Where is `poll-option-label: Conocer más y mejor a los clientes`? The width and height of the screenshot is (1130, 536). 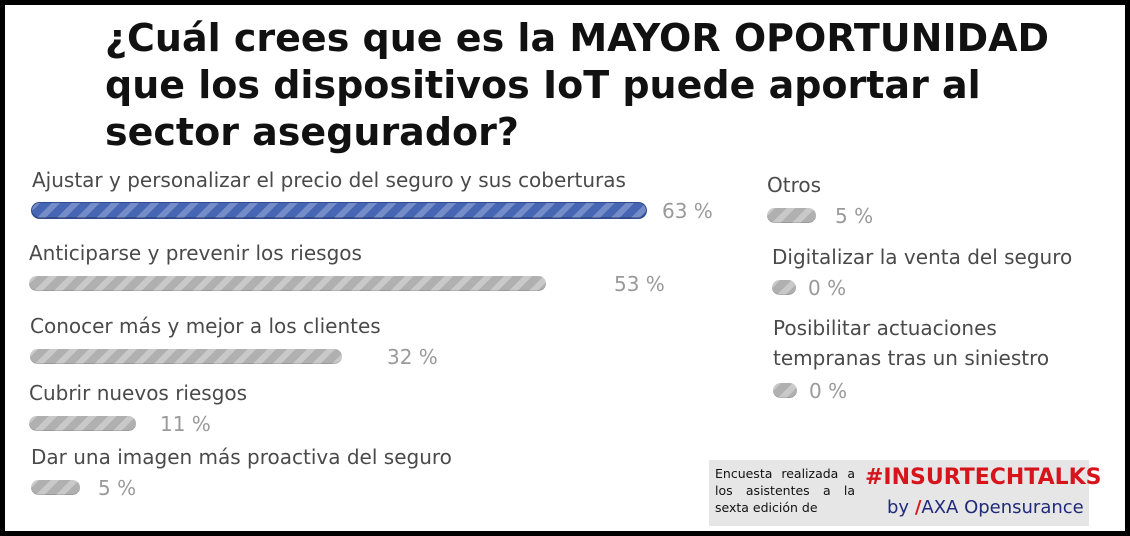 poll-option-label: Conocer más y mejor a los clientes is located at coordinates (205, 326).